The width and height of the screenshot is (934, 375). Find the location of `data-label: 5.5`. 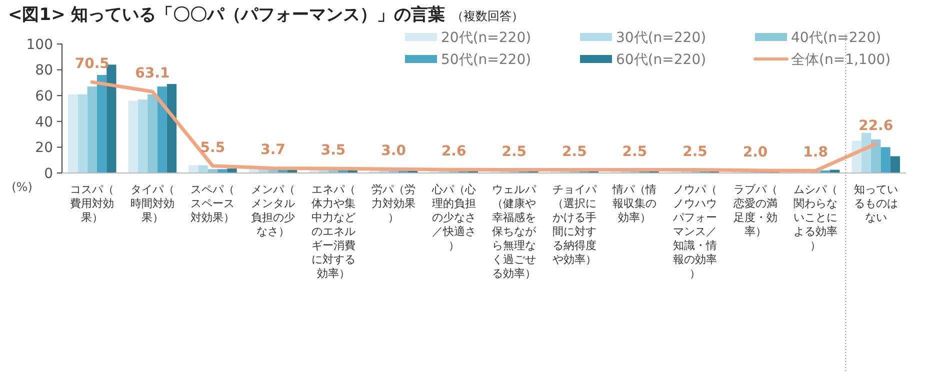

data-label: 5.5 is located at coordinates (213, 148).